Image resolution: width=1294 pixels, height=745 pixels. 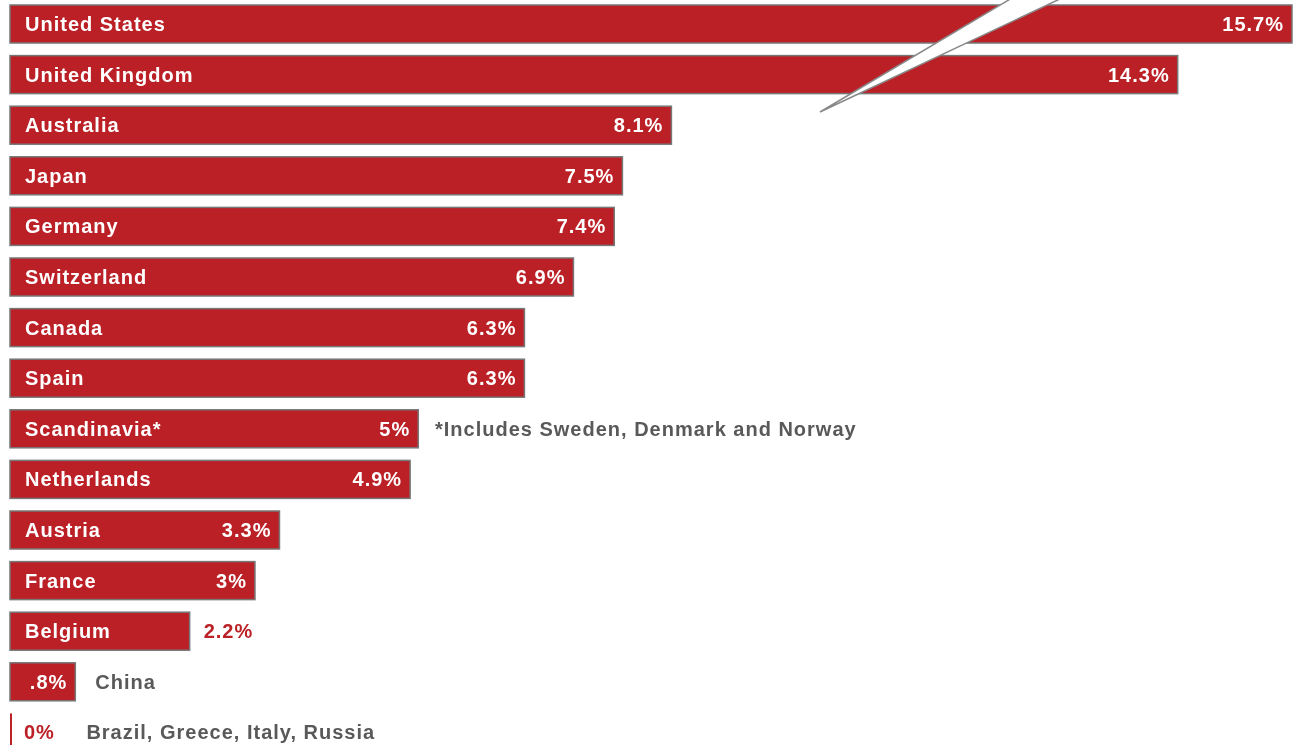 What do you see at coordinates (55, 378) in the screenshot?
I see `y-tick-label: Spain` at bounding box center [55, 378].